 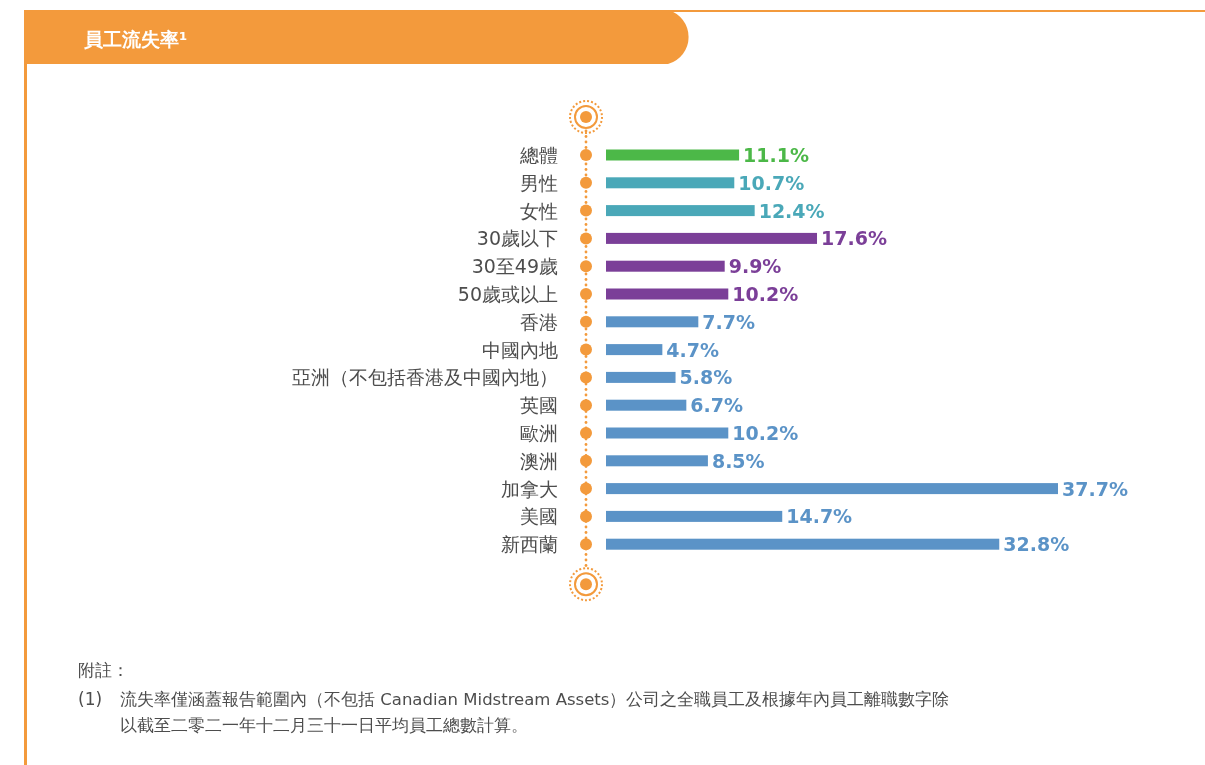 What do you see at coordinates (425, 377) in the screenshot?
I see `y-tick-label: 亞洲（不包括香港及中國內地）` at bounding box center [425, 377].